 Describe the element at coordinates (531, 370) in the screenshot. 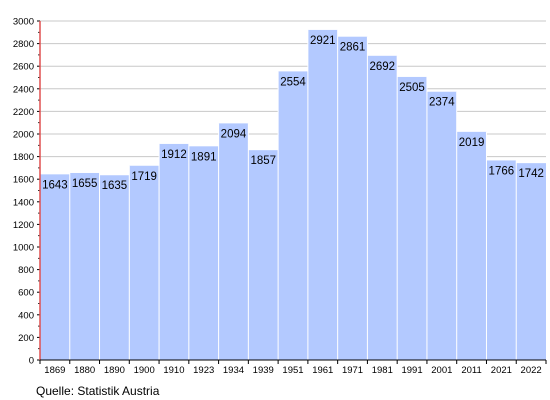

I see `x-tick-label: 2022` at that location.